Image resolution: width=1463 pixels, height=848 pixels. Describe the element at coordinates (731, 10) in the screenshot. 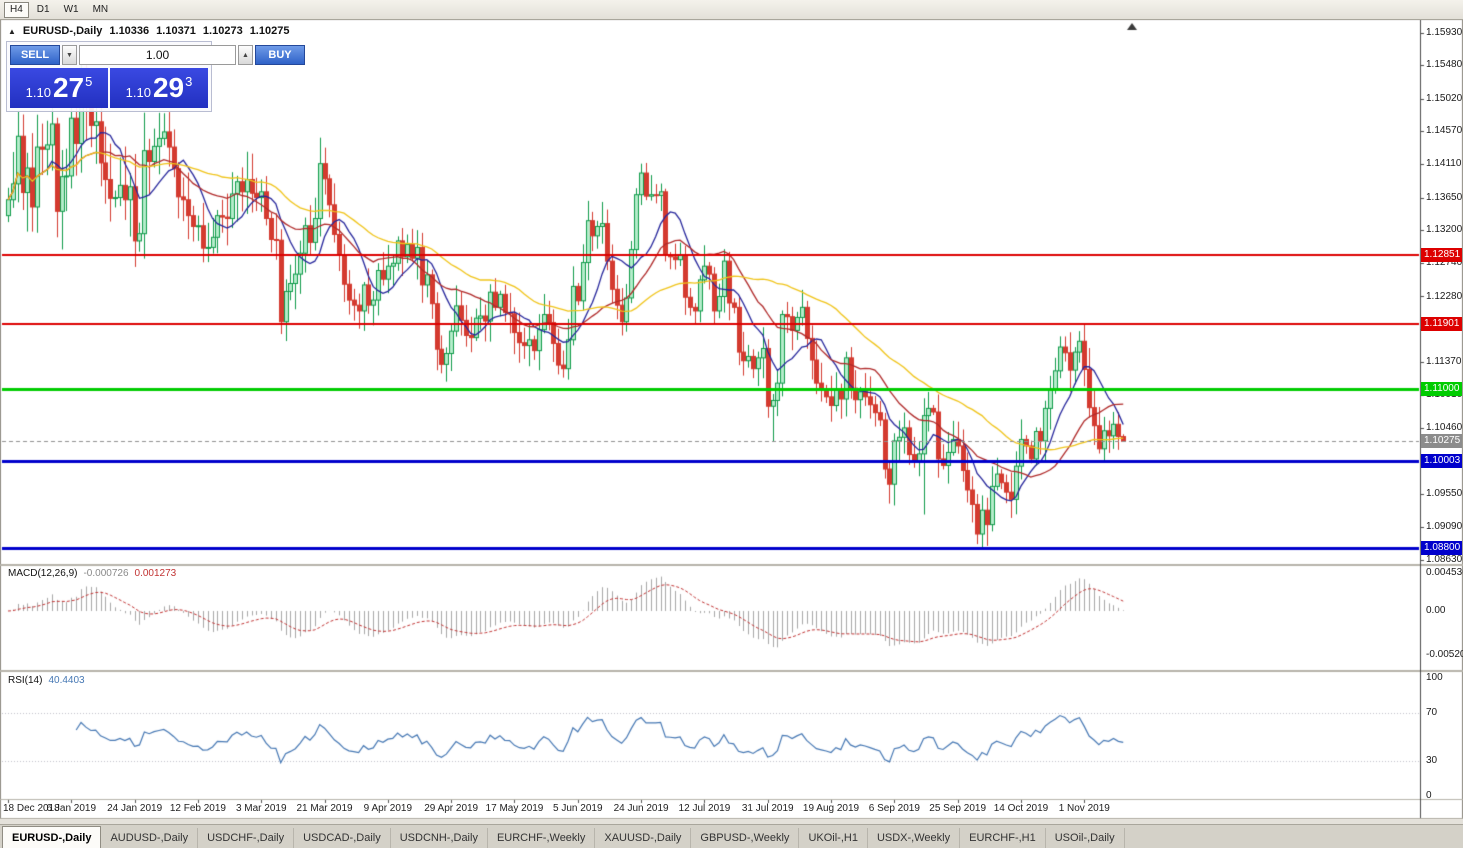

I see `timeframe-toolbar: H4 D1 W1 MN` at that location.